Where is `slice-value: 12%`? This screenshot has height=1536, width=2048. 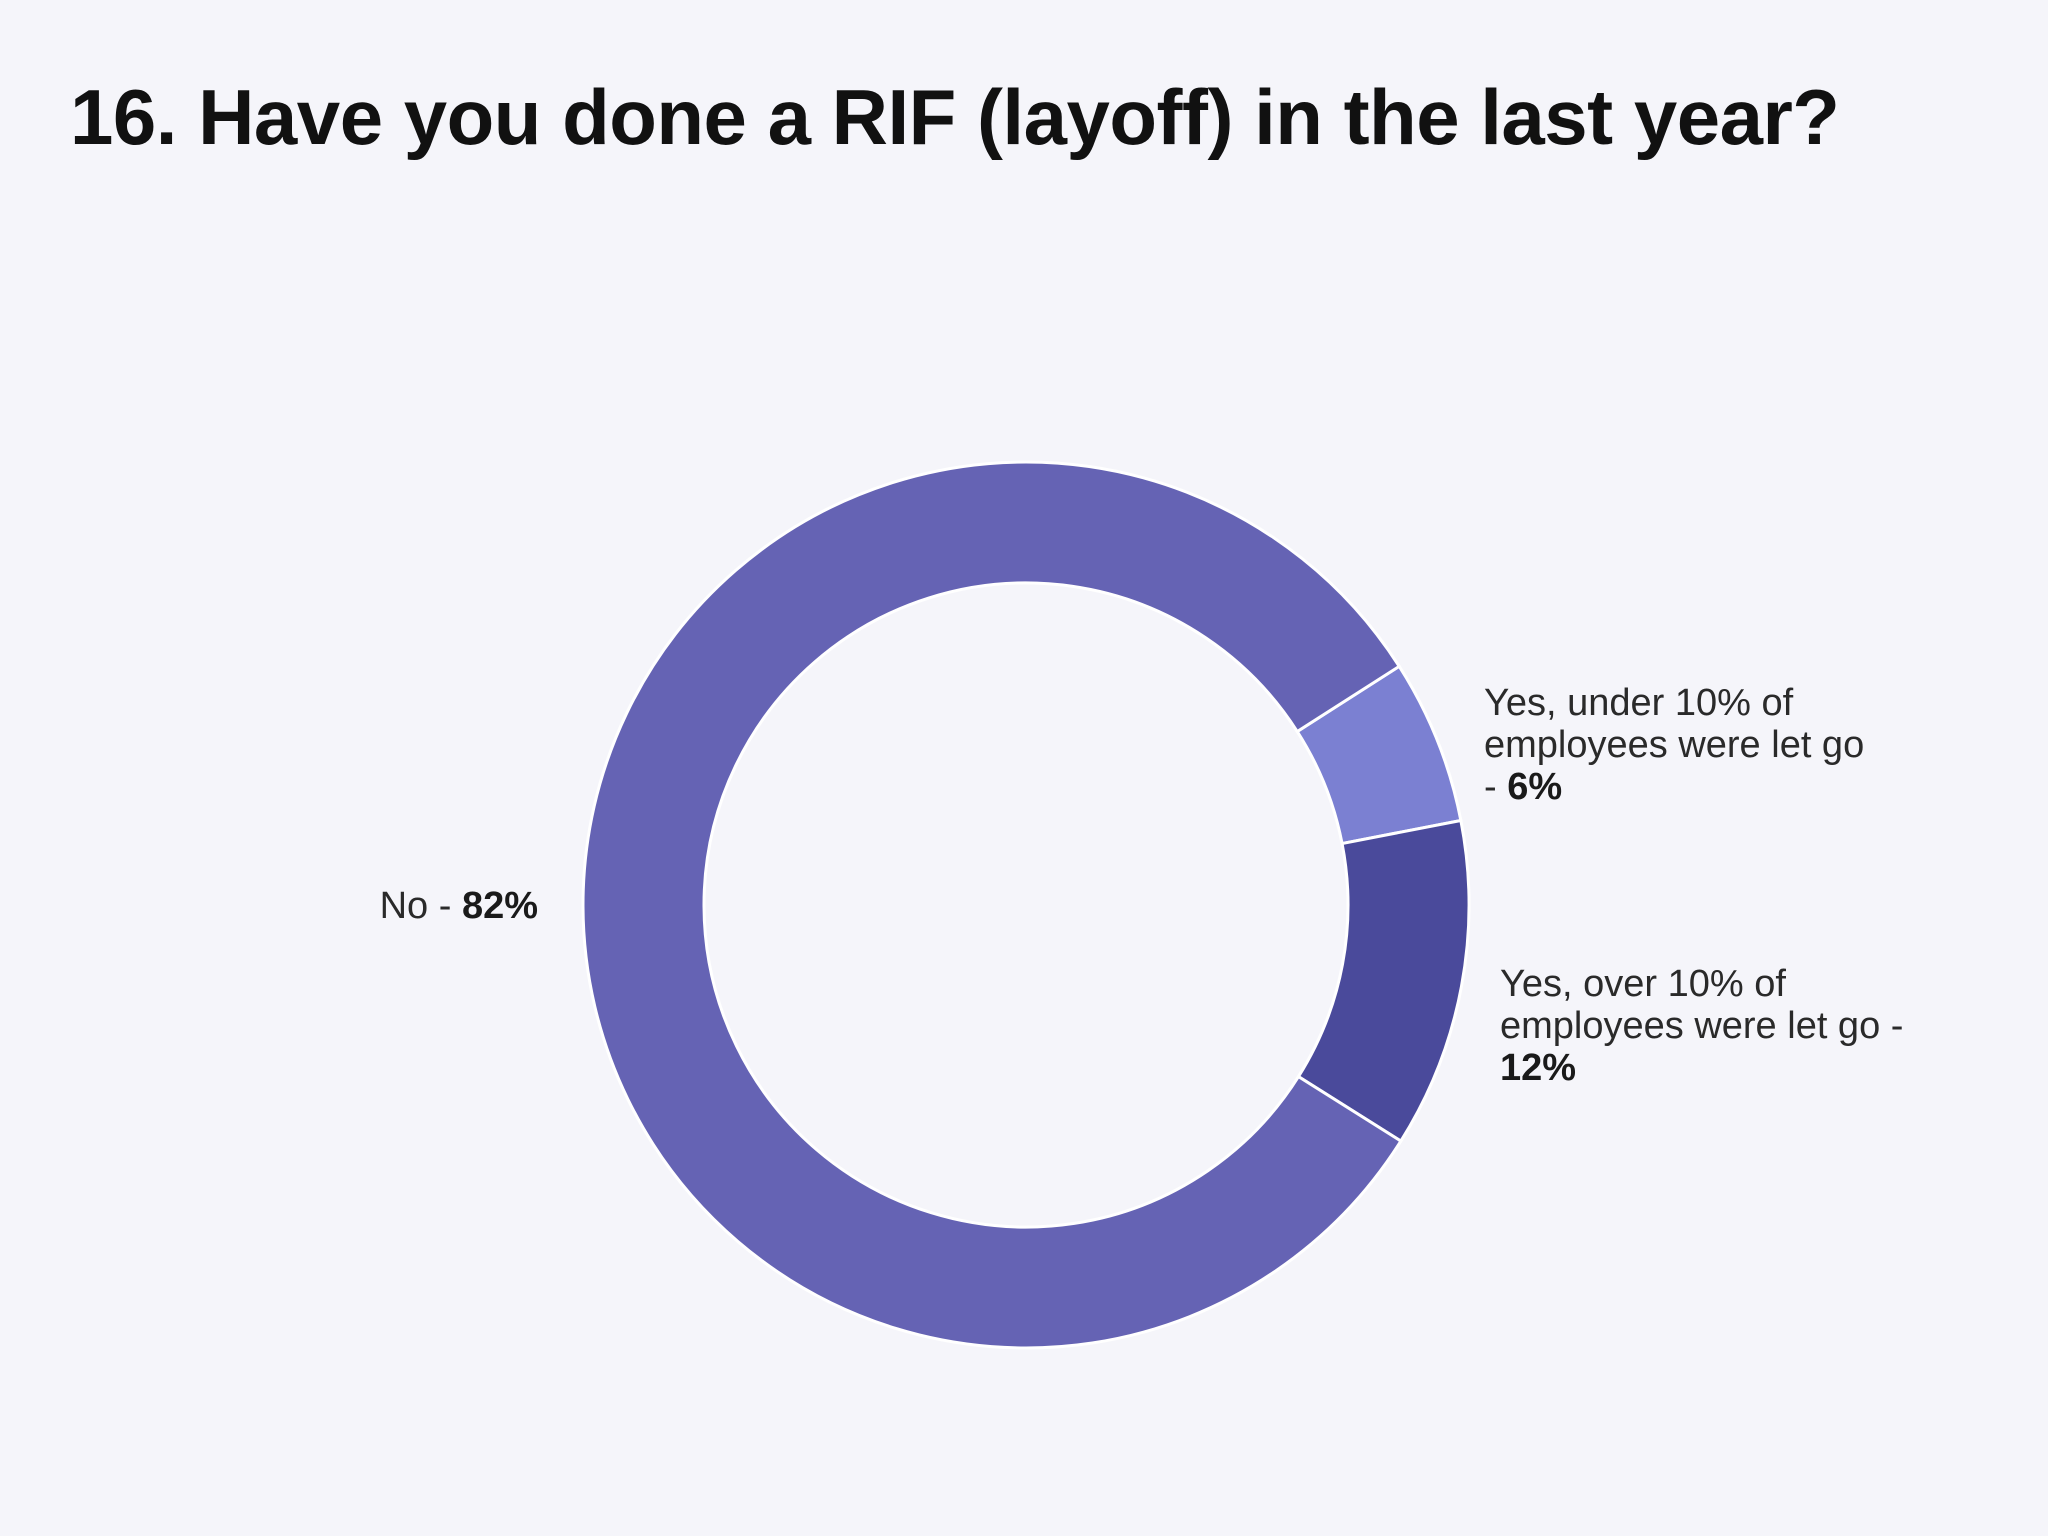 slice-value: 12% is located at coordinates (1538, 1068).